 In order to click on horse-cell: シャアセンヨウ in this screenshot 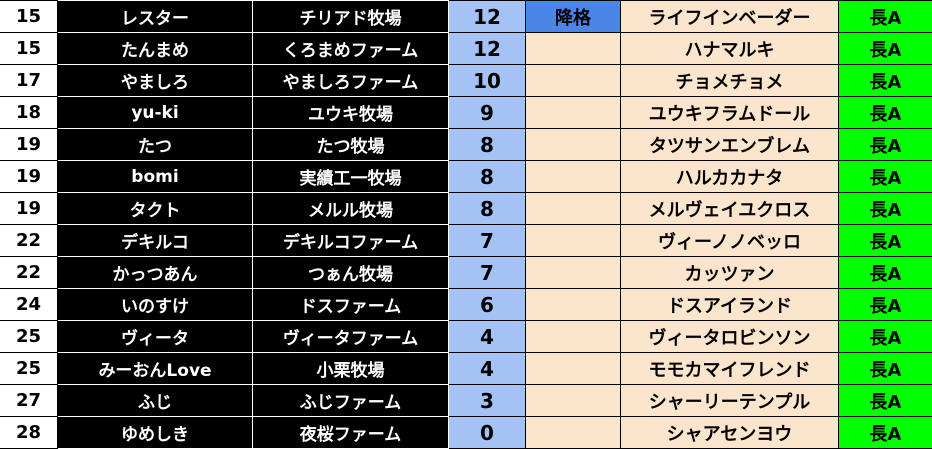, I will do `click(730, 433)`.